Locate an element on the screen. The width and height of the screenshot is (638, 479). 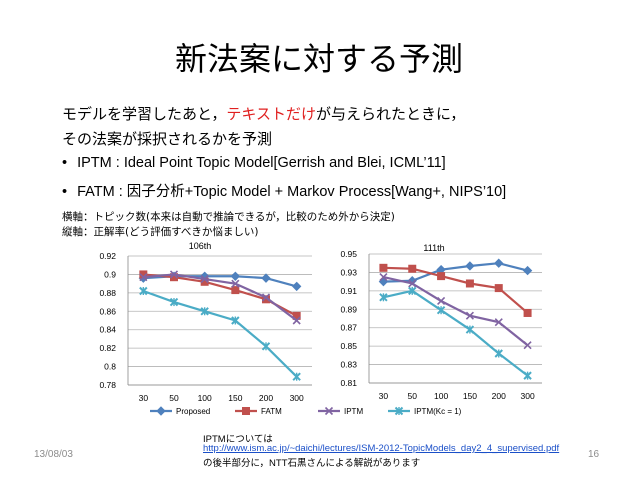
legend-label: IPTM(Kc = 1) is located at coordinates (438, 411).